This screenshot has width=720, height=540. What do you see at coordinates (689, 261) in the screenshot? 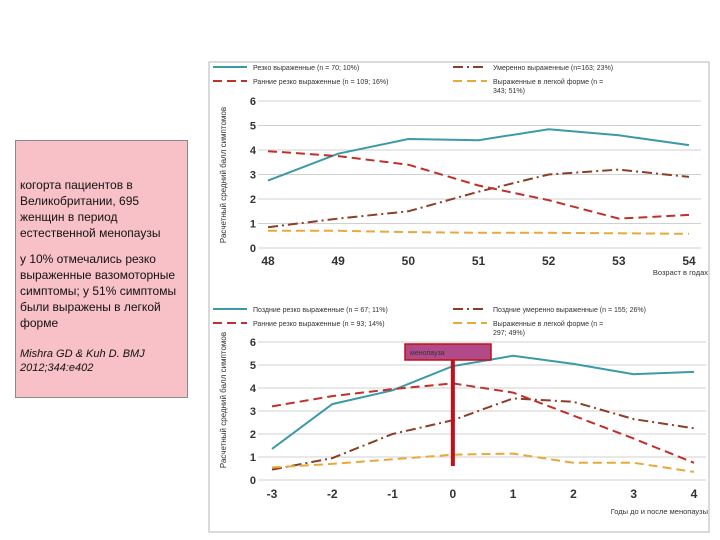
I see `x-tick-label: 54` at bounding box center [689, 261].